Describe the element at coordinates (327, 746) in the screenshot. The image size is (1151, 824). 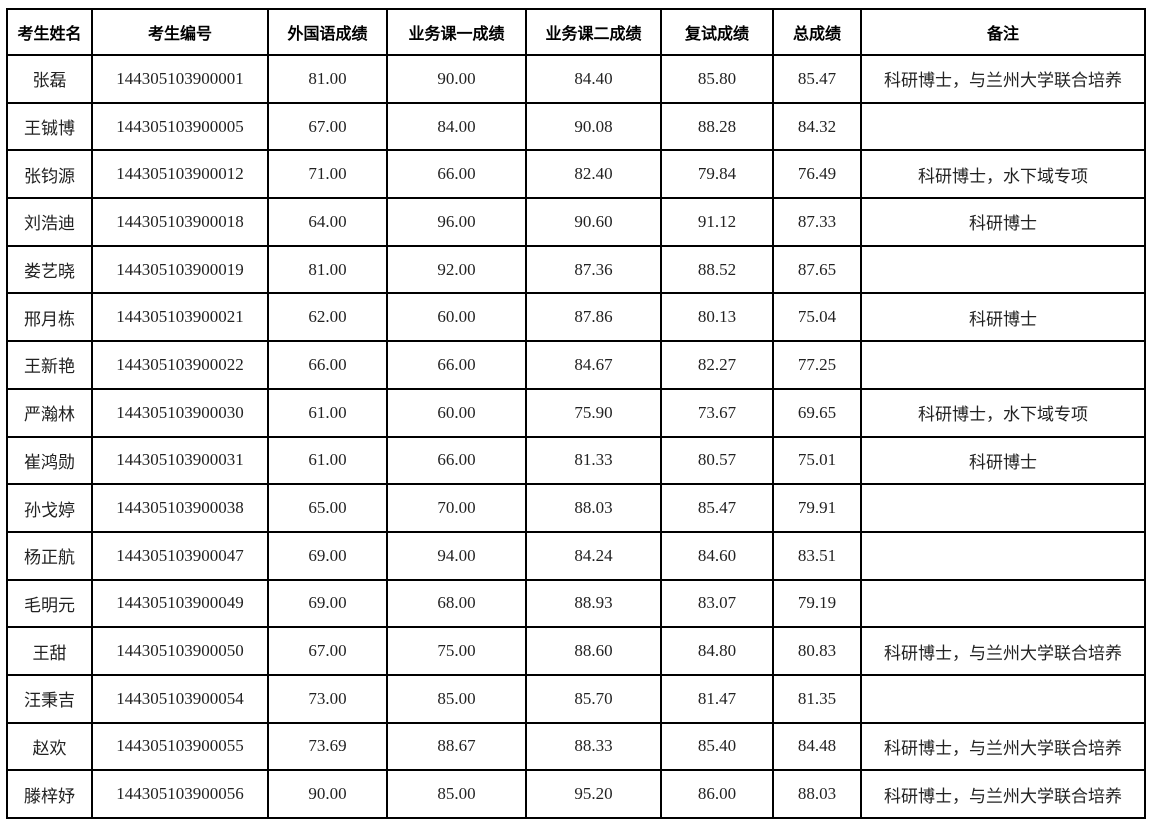
I see `cell-foreign-language: 73.69` at that location.